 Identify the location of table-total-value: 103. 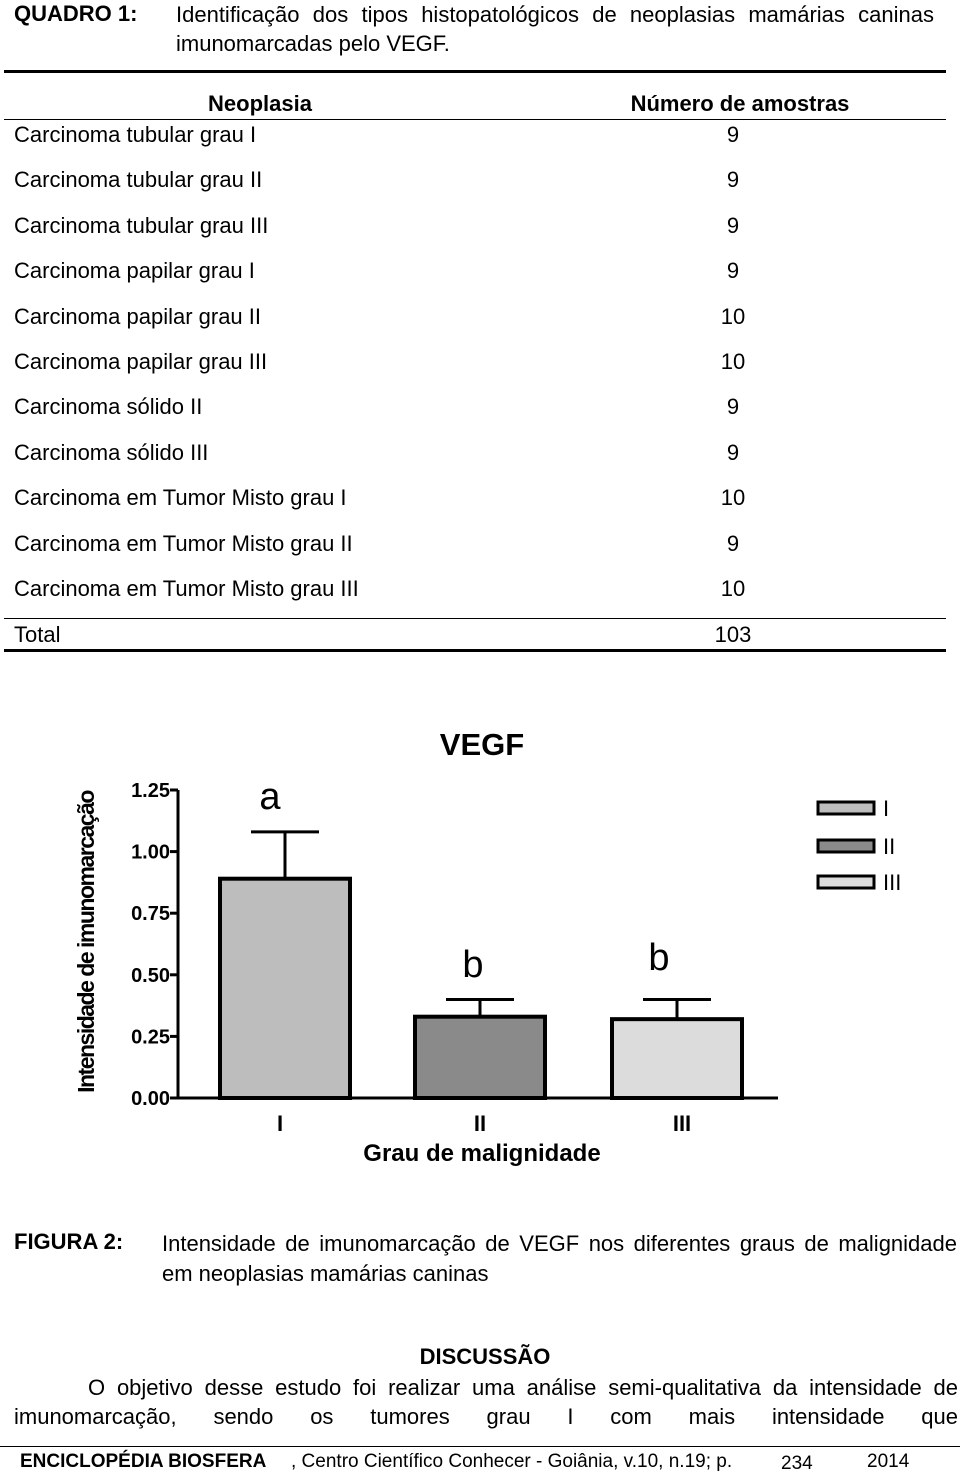
(733, 634).